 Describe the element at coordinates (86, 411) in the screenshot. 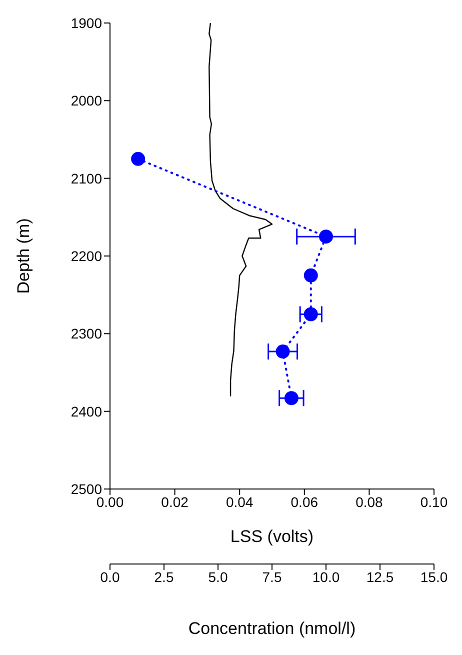

I see `y-tick-label: 2400` at that location.